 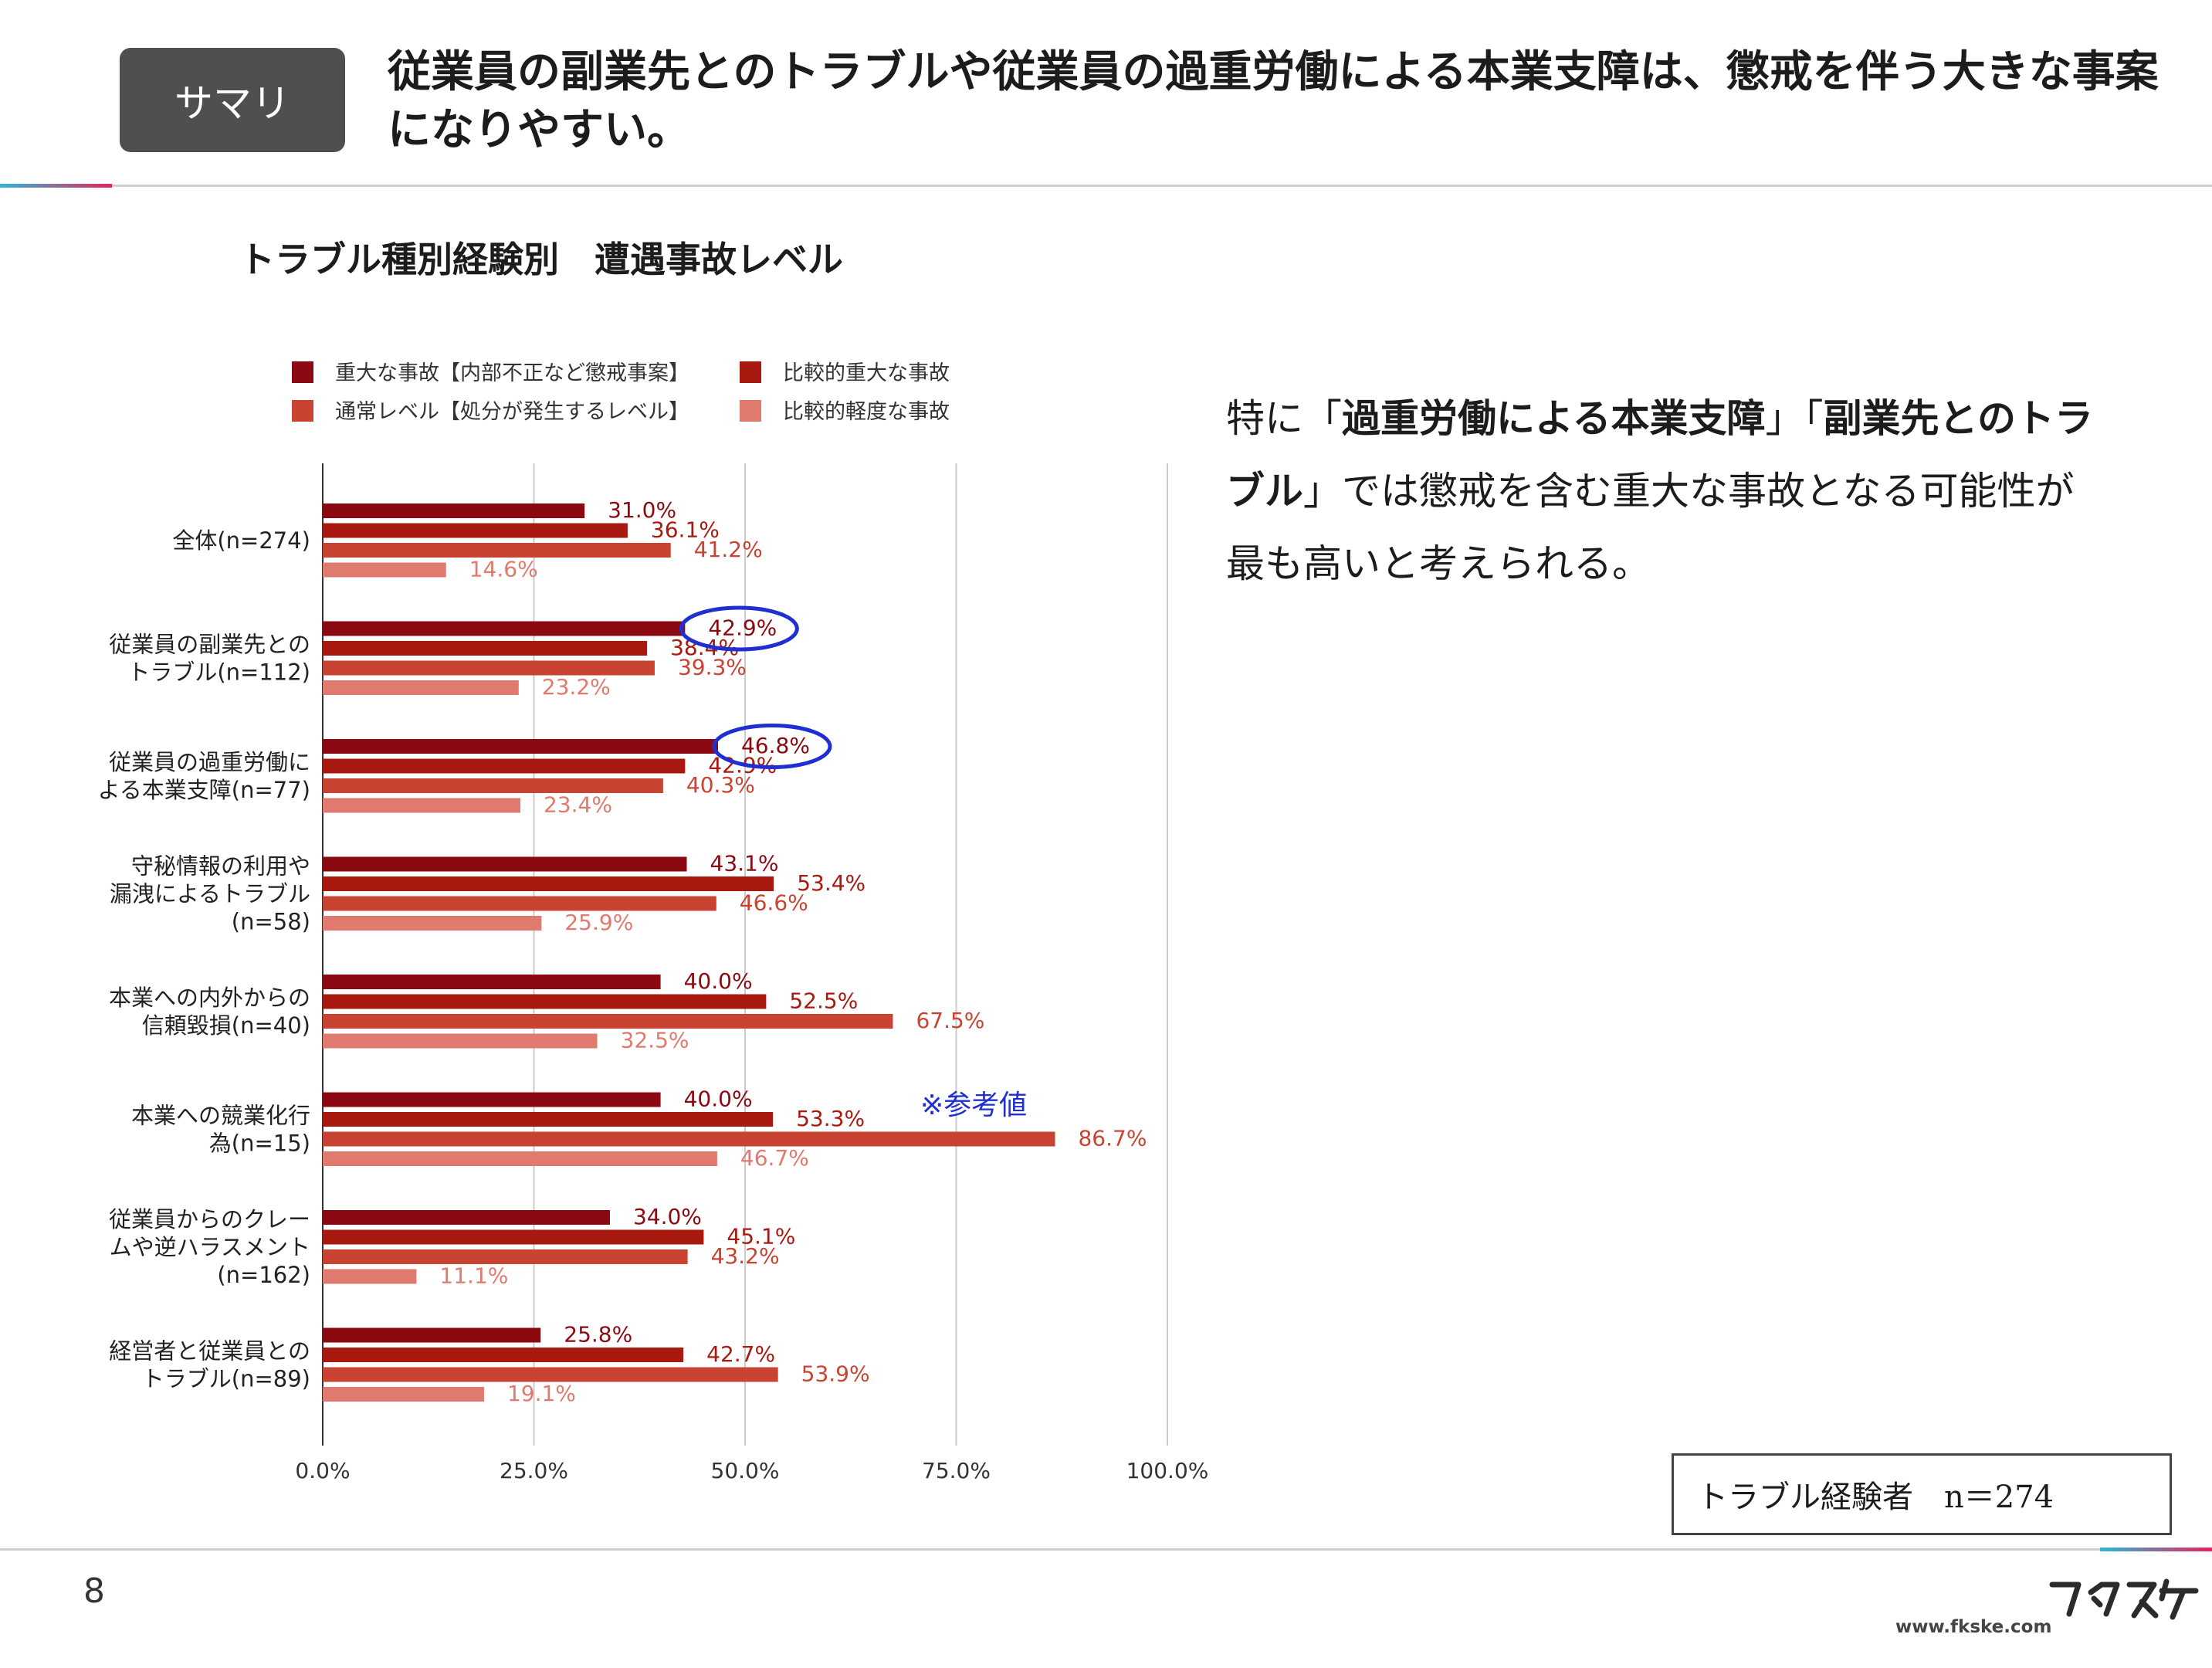 I want to click on note-part-3: 」では懲戒を含む重大な事故となる可能性が最も高いと考えられる。, so click(x=1650, y=527).